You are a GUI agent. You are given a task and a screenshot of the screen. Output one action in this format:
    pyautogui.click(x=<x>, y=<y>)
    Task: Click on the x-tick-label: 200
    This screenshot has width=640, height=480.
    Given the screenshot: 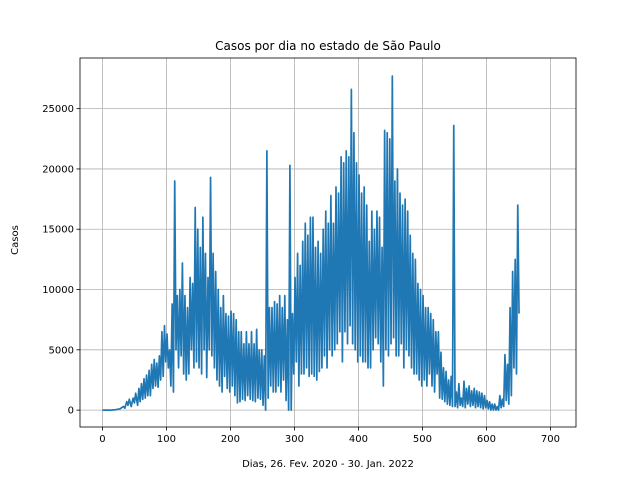 What is the action you would take?
    pyautogui.click(x=230, y=439)
    